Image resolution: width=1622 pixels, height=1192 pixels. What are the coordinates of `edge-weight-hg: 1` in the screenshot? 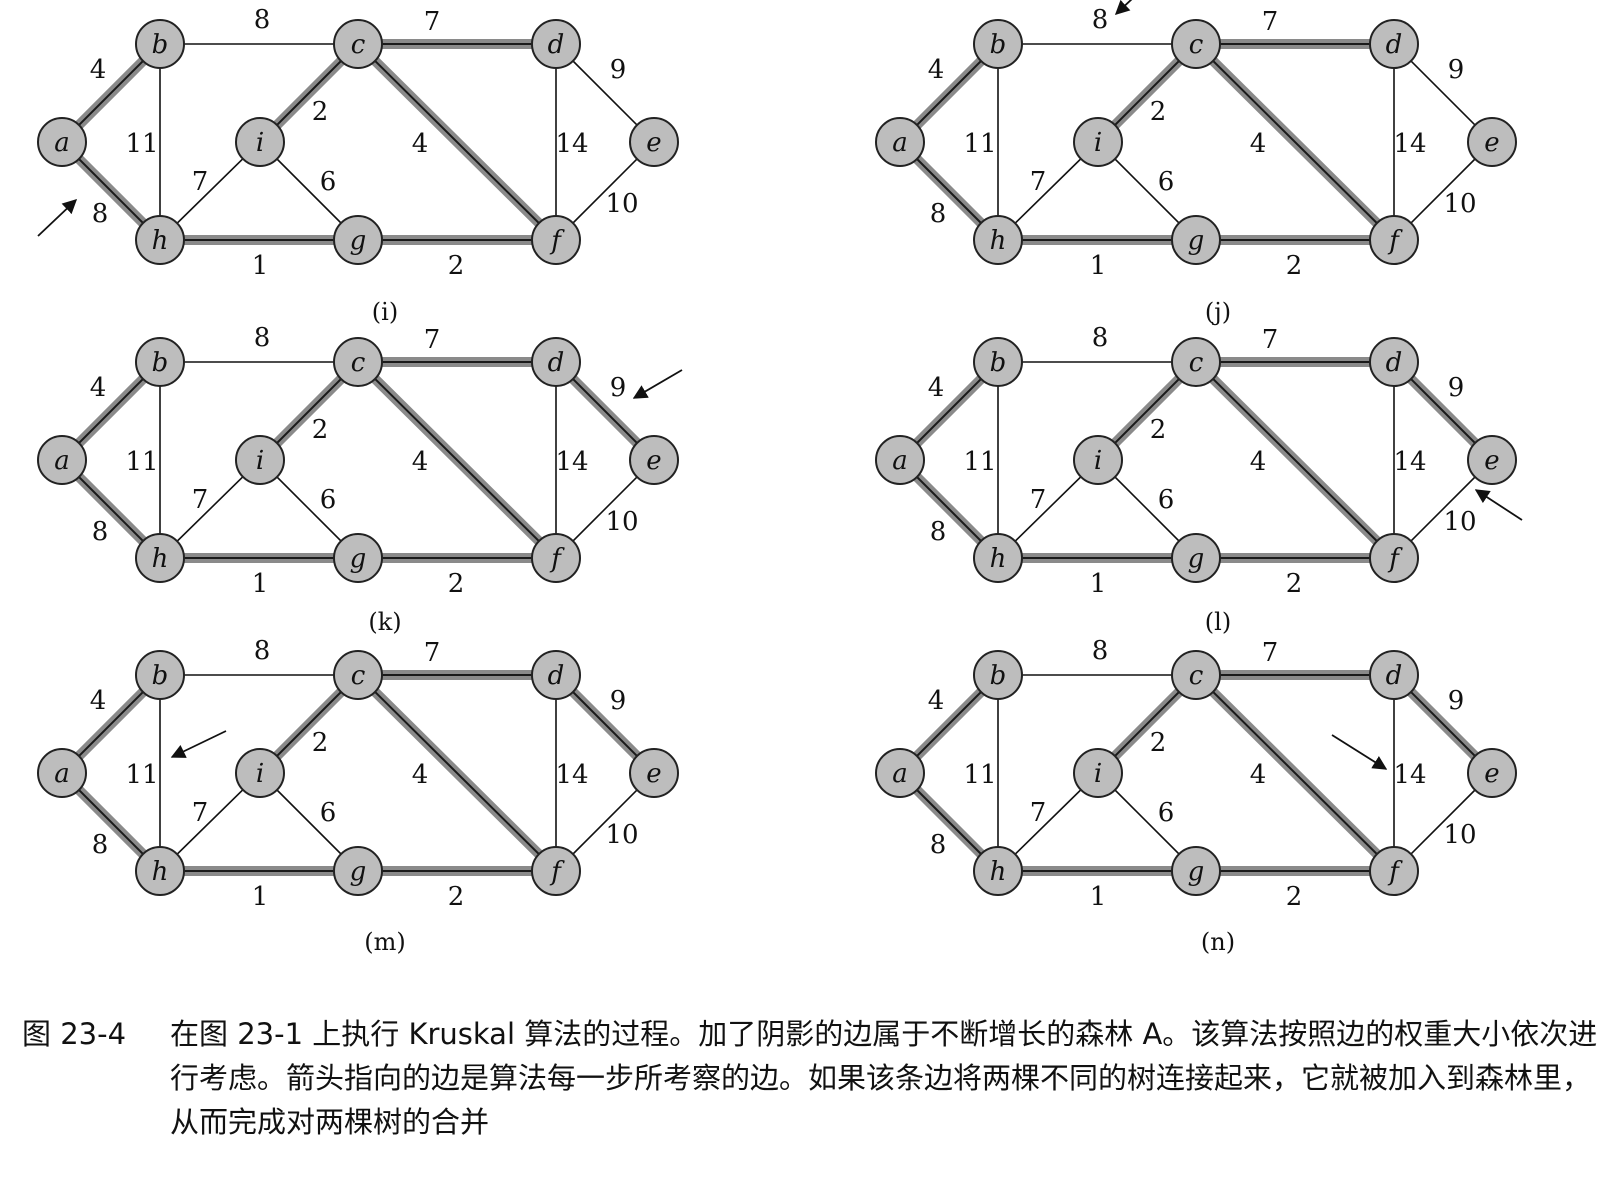 It's located at (1098, 266).